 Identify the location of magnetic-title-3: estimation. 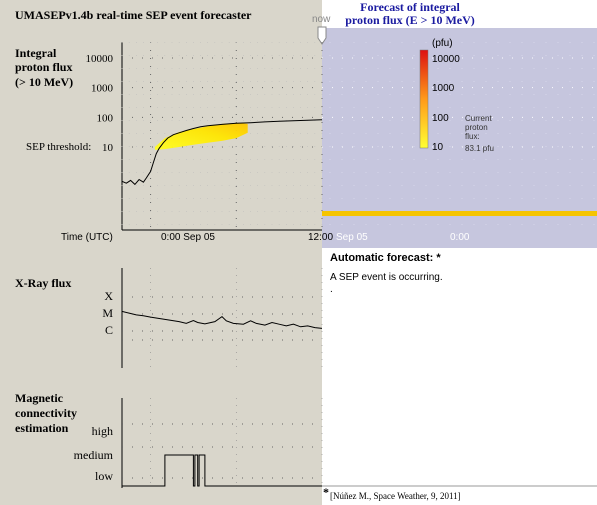
(42, 428).